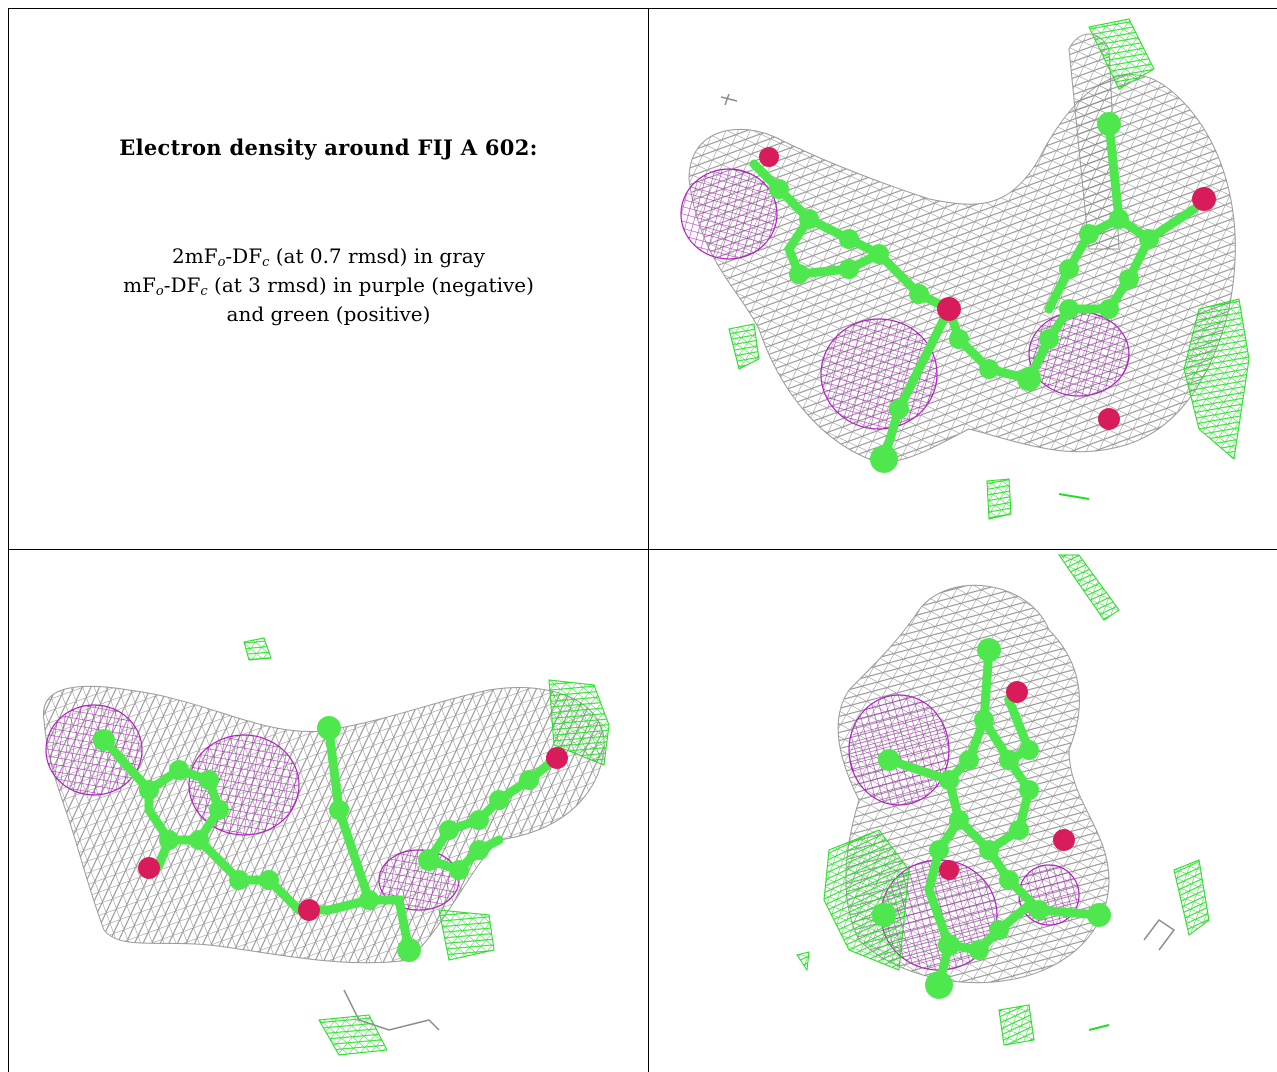  Describe the element at coordinates (648, 540) in the screenshot. I see `grid-divider-vertical` at that location.